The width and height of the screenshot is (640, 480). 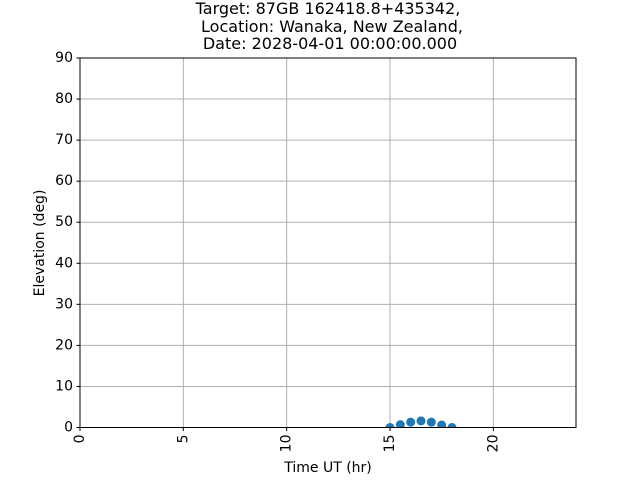 What do you see at coordinates (40, 243) in the screenshot?
I see `y-axis-label: Elevation (deg)` at bounding box center [40, 243].